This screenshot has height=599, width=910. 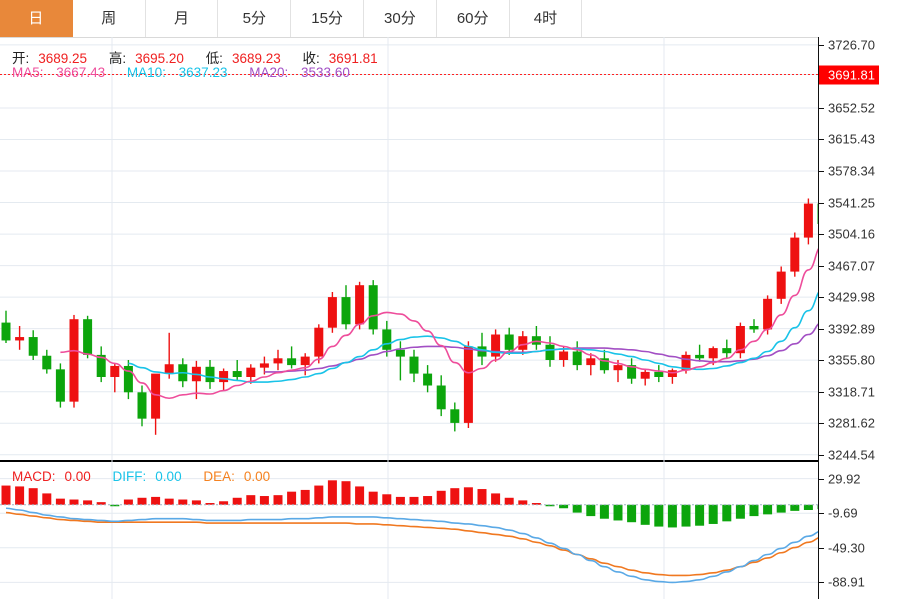 What do you see at coordinates (81, 72) in the screenshot?
I see `ma5-value: 3667.43` at bounding box center [81, 72].